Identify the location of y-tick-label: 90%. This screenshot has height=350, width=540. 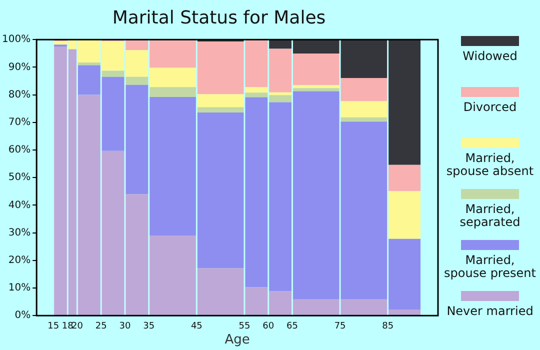
(19, 67).